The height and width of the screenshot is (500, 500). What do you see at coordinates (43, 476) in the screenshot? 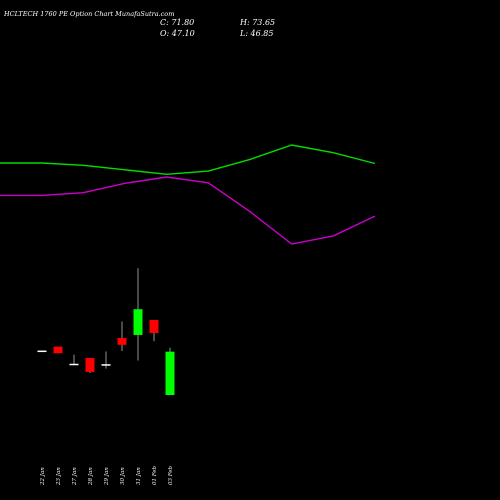
I see `date-label: 22 Jan` at bounding box center [43, 476].